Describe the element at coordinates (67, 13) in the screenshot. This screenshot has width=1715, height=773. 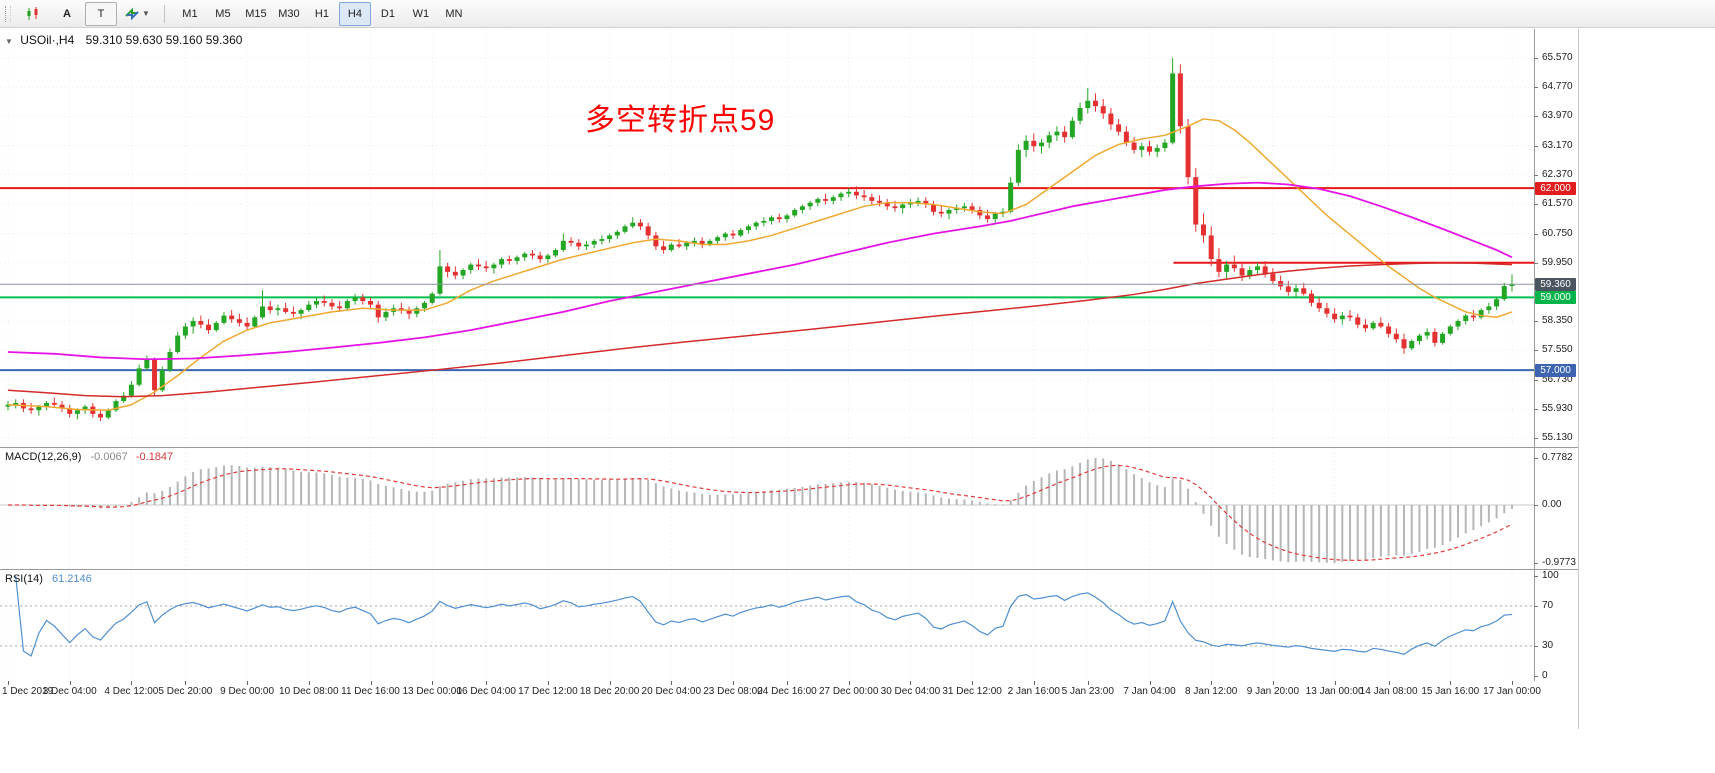
I see `text-tool-a-button: A` at that location.